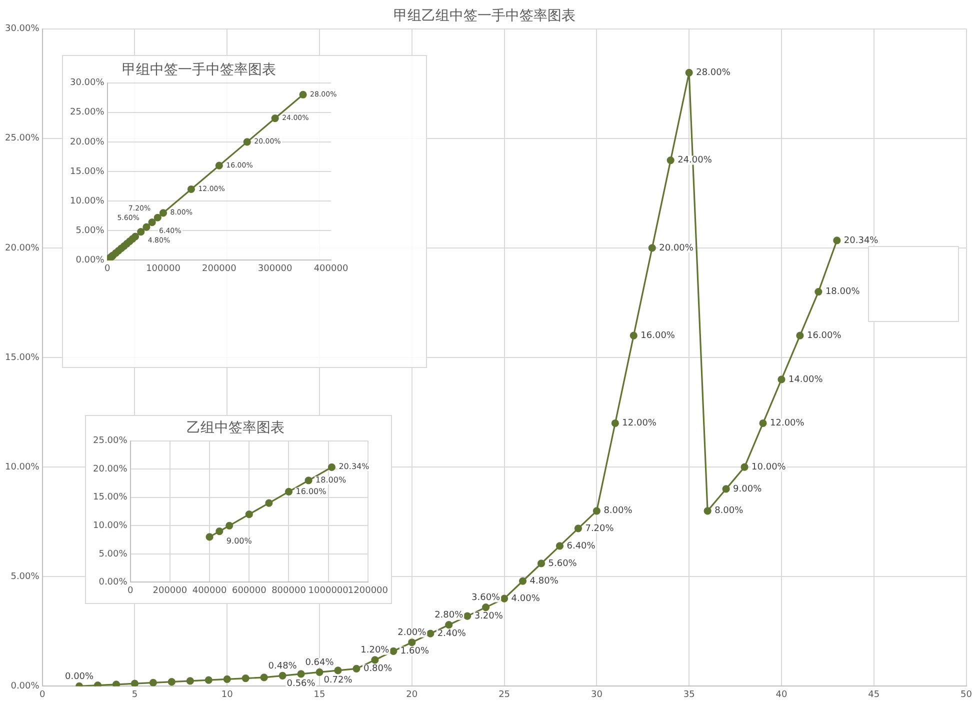 Image resolution: width=975 pixels, height=707 pixels. Describe the element at coordinates (599, 529) in the screenshot. I see `data-label: 7.20%` at that location.